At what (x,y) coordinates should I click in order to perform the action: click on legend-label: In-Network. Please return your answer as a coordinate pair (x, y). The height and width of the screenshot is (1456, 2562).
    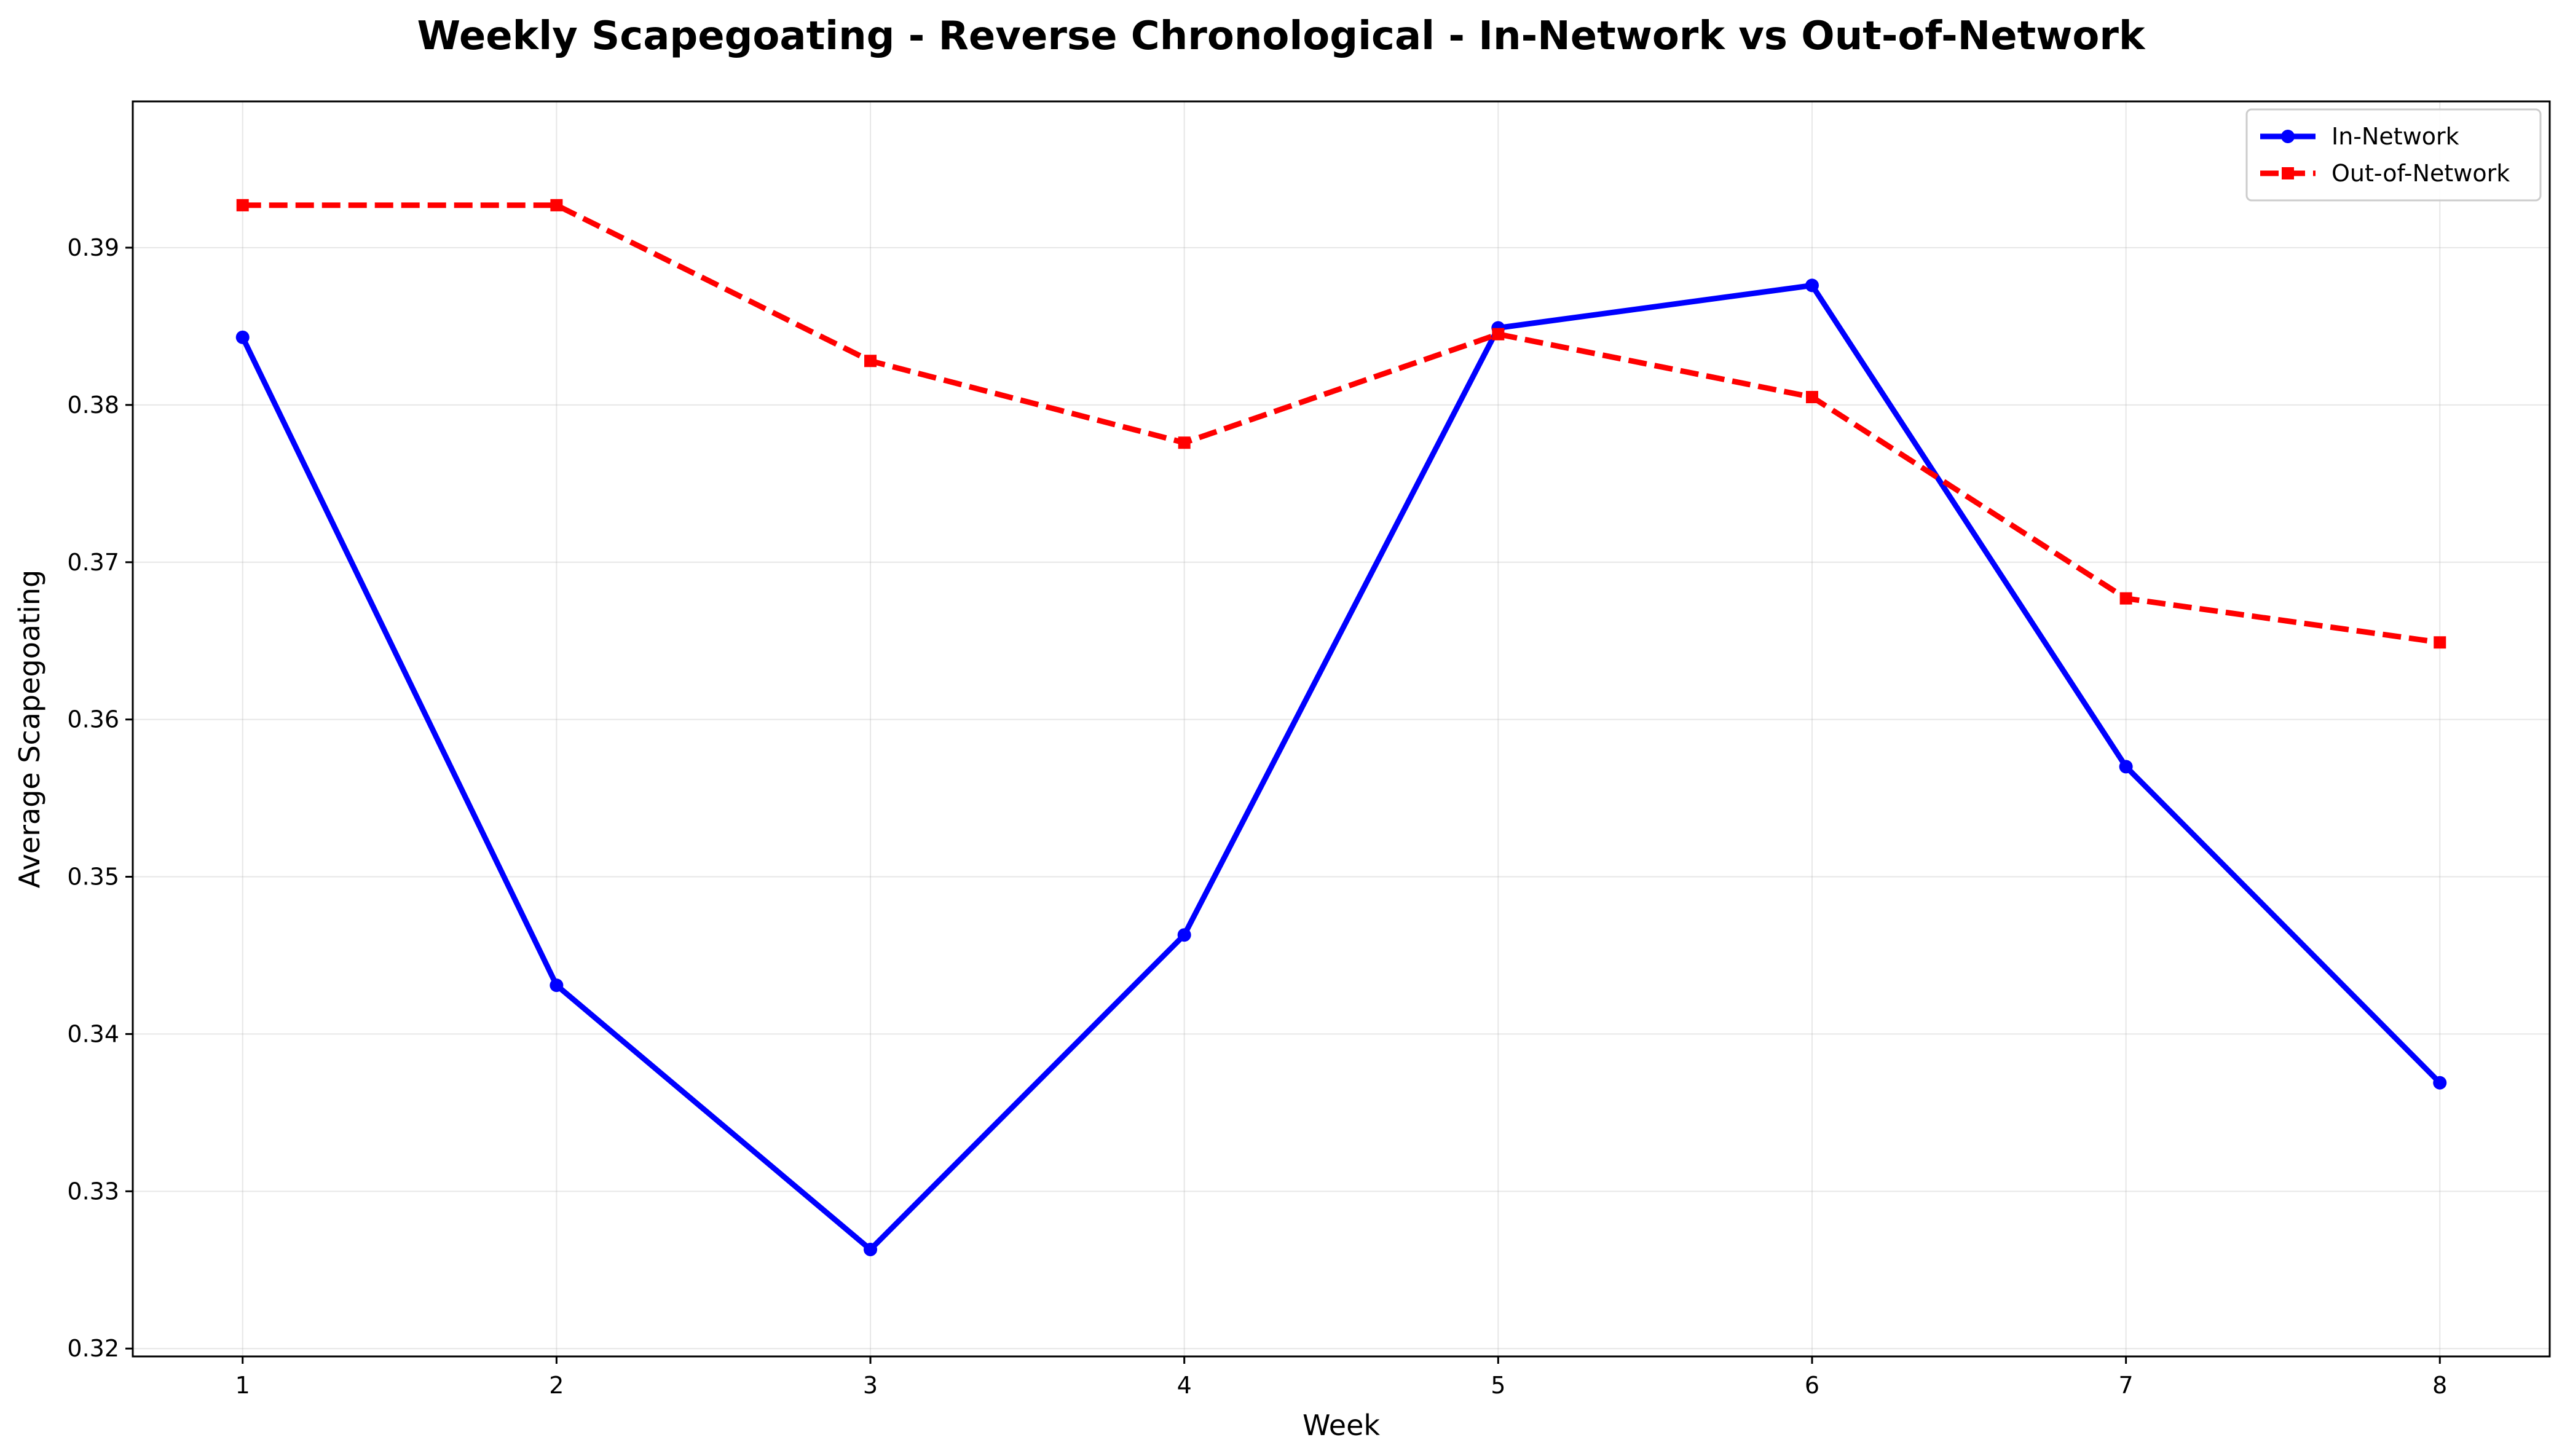
    Looking at the image, I should click on (2395, 136).